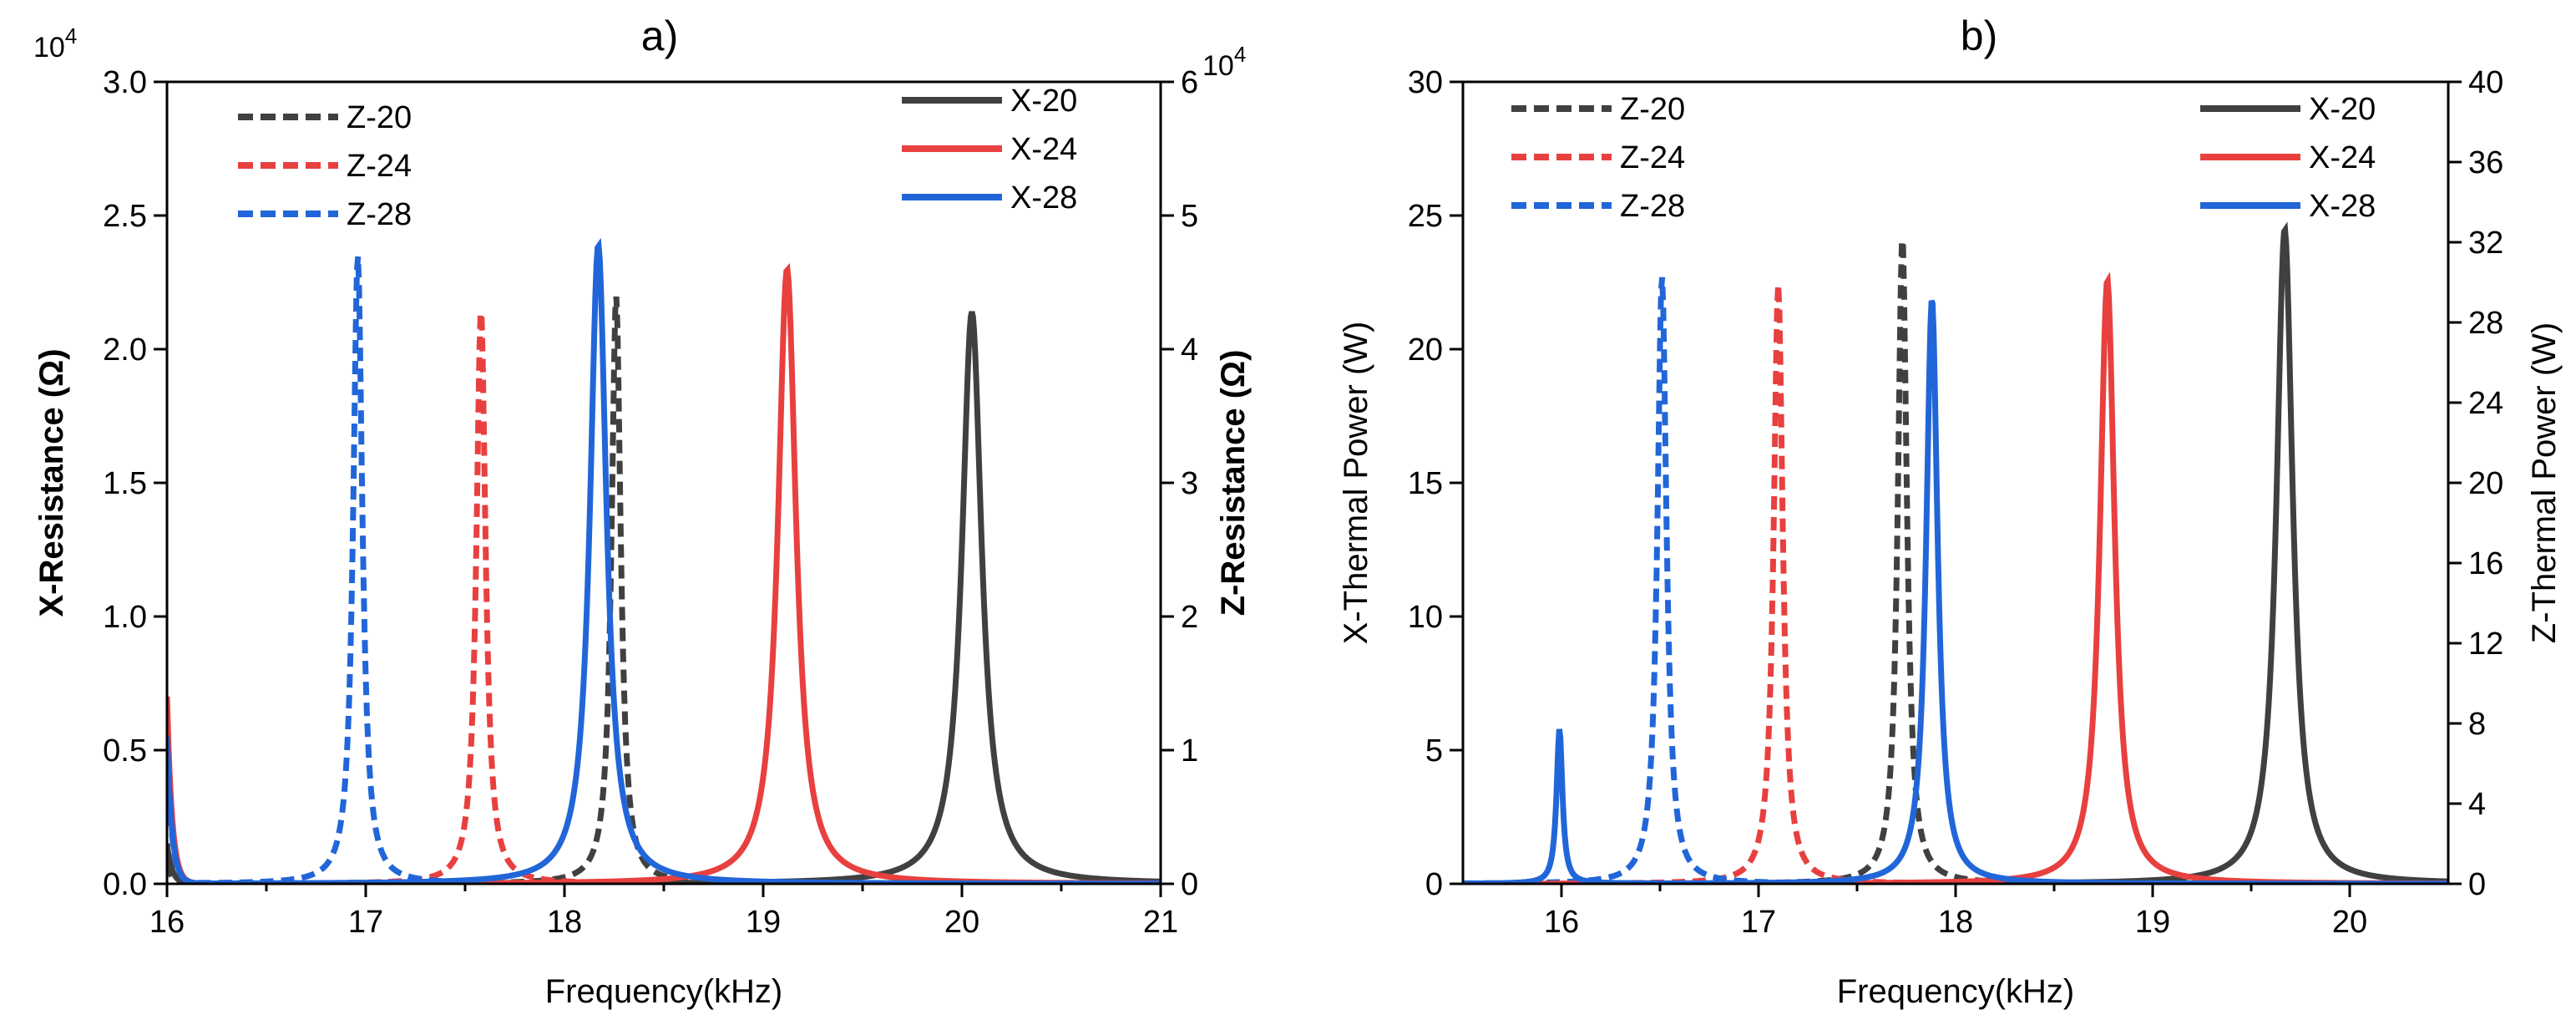 Image resolution: width=2576 pixels, height=1030 pixels. I want to click on y-left-tick-label: 2.5, so click(125, 216).